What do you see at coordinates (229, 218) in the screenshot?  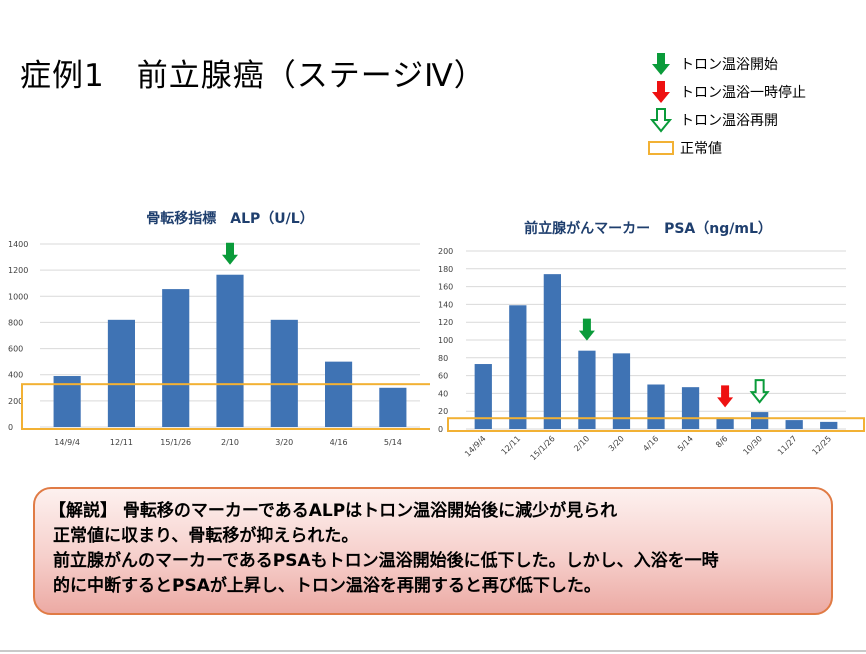 I see `chart-title: 骨転移指標 ALP（U/L）` at bounding box center [229, 218].